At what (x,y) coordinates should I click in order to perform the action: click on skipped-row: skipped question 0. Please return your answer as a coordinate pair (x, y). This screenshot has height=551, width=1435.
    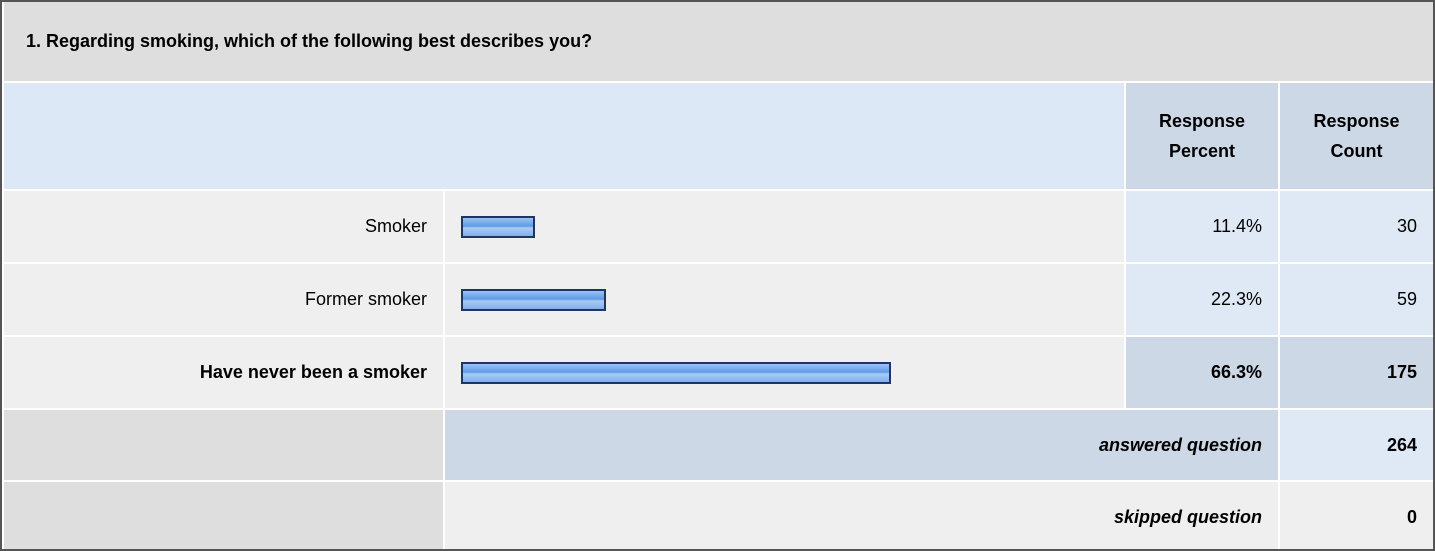
    Looking at the image, I should click on (717, 514).